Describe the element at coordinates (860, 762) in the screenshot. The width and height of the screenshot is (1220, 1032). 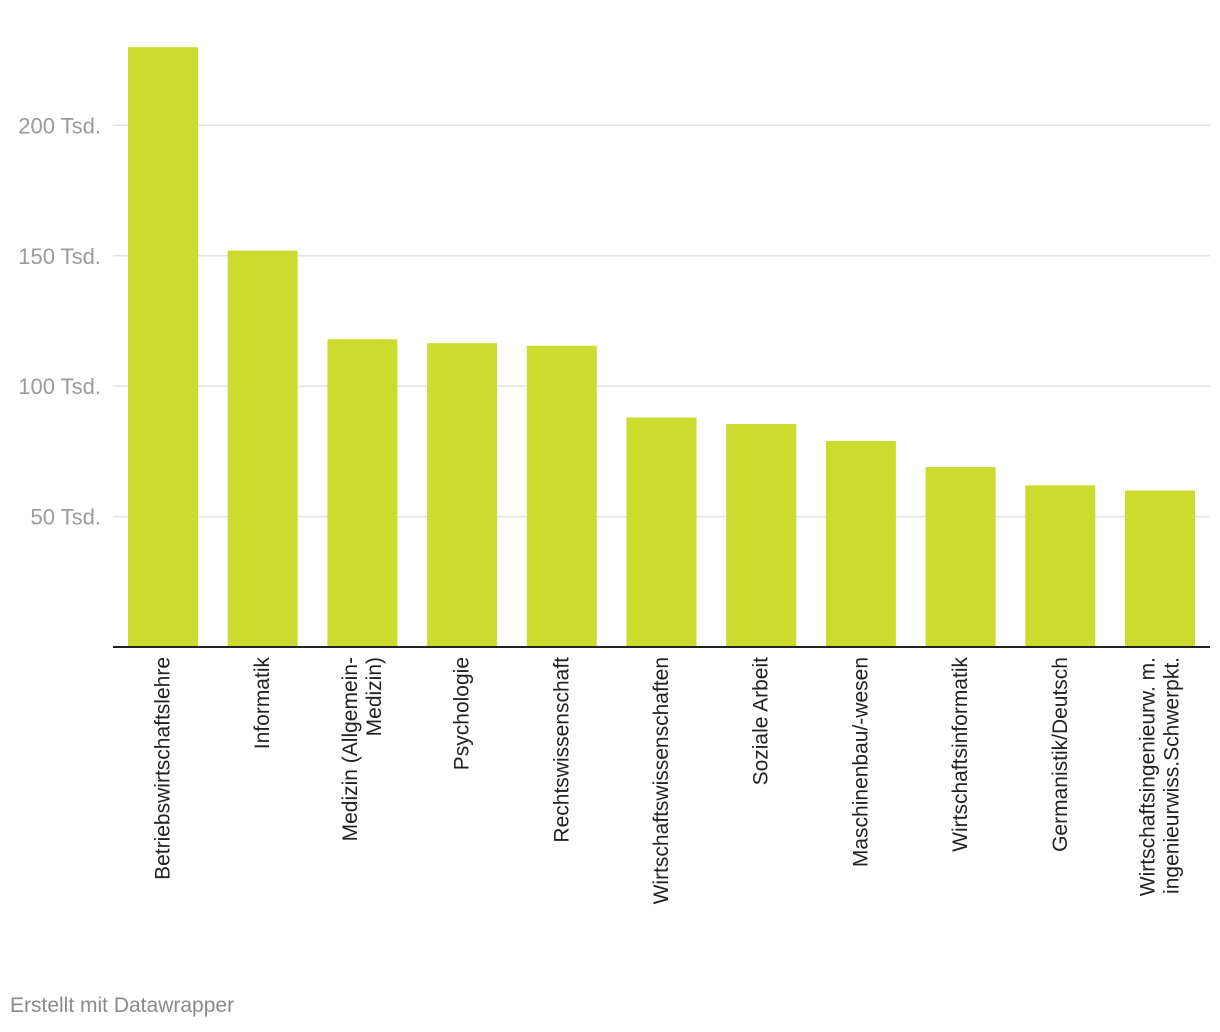
I see `x-tick-label: Maschinenbau/-wesen` at that location.